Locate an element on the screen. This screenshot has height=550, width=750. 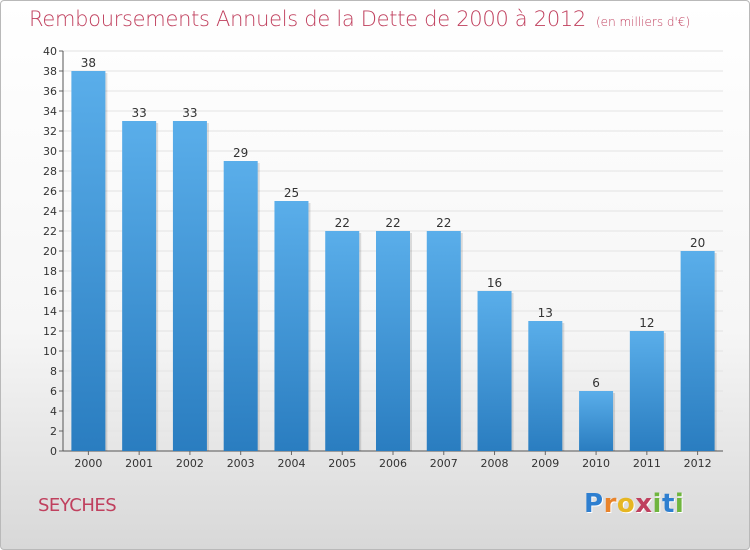
x-tick-label: 2006 is located at coordinates (393, 463).